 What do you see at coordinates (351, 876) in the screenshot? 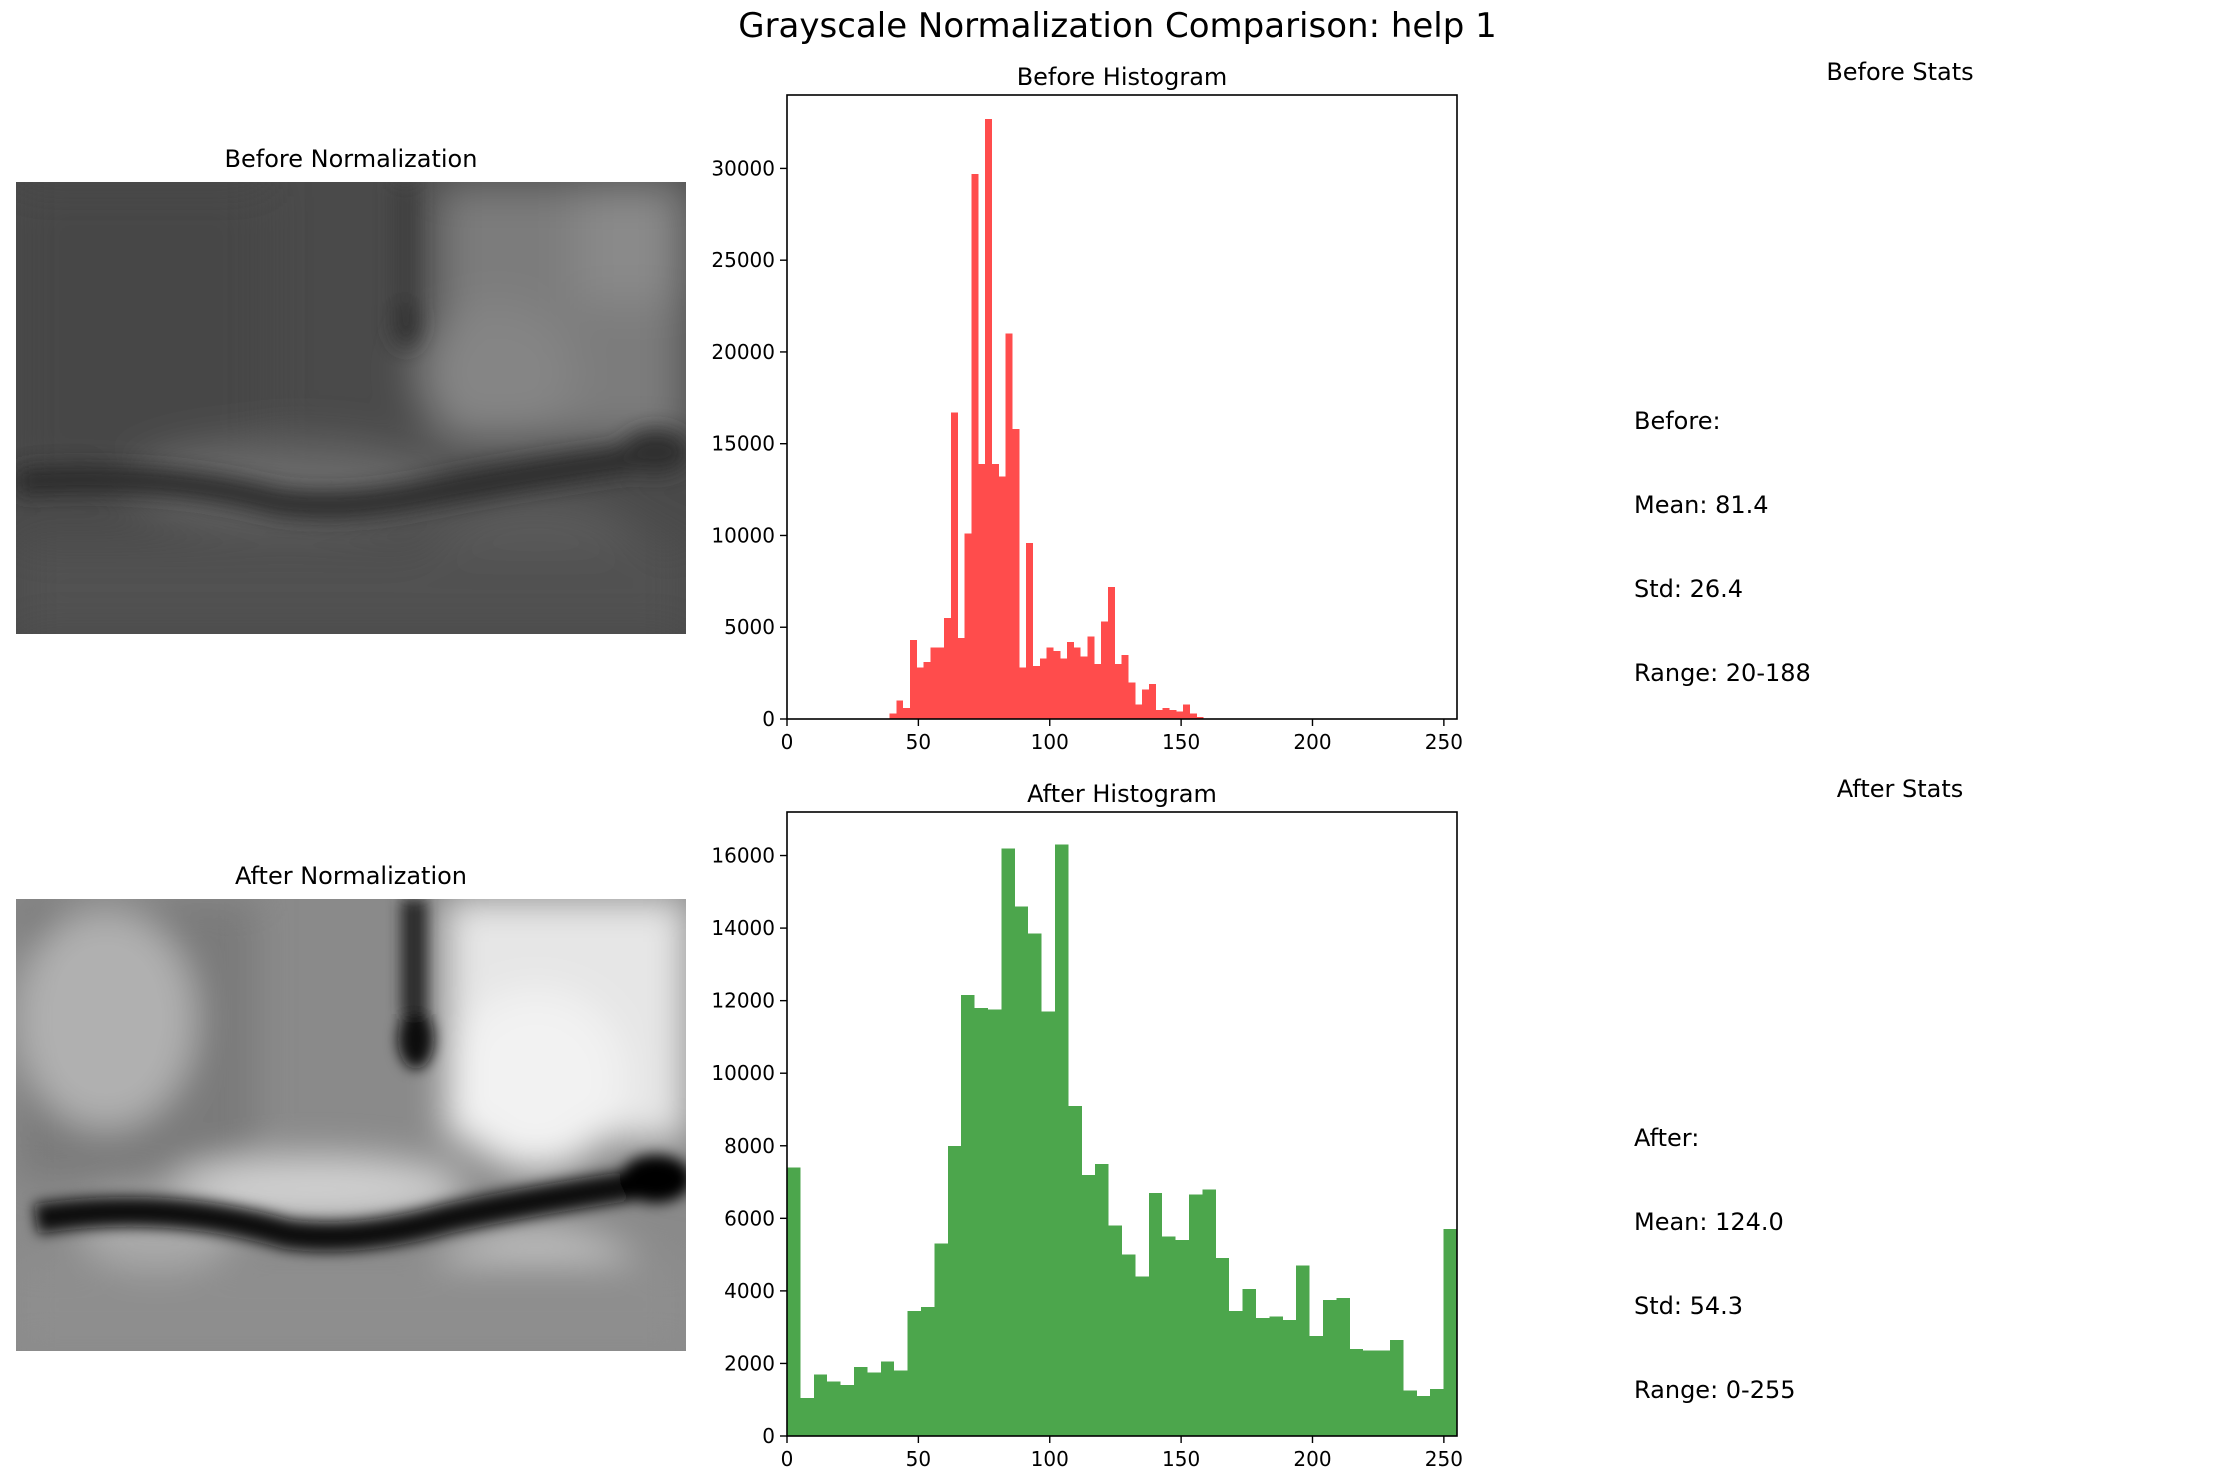
I see `after-image-title: After Normalization` at bounding box center [351, 876].